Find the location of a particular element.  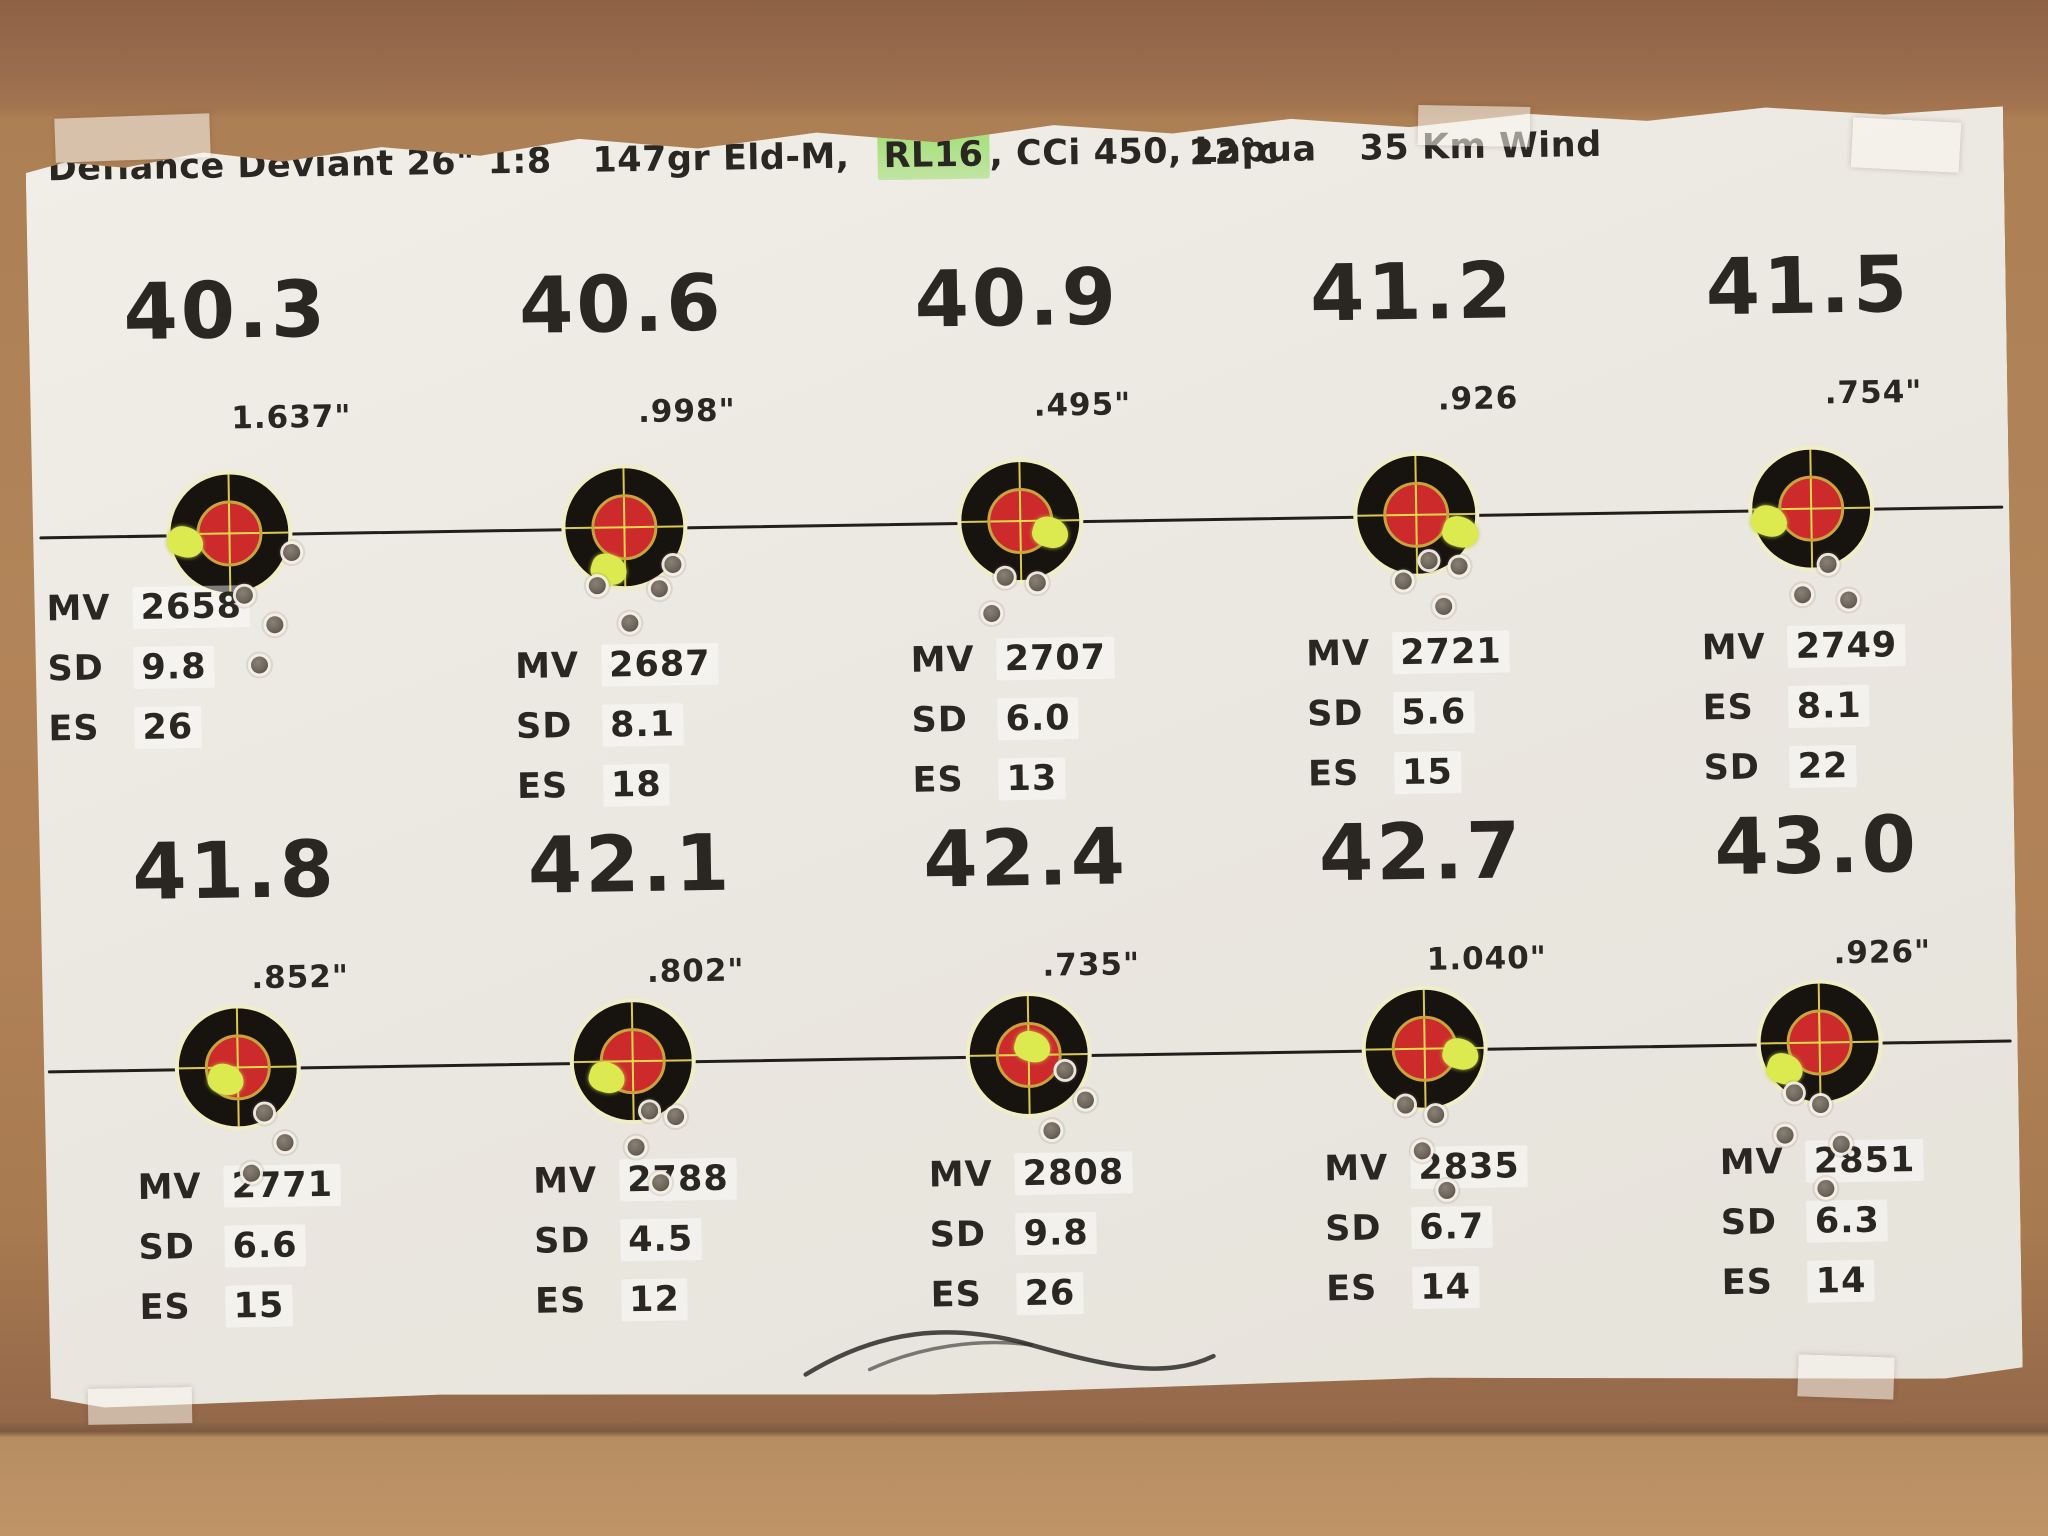

charge-weight-label: 40.6 is located at coordinates (621, 305).